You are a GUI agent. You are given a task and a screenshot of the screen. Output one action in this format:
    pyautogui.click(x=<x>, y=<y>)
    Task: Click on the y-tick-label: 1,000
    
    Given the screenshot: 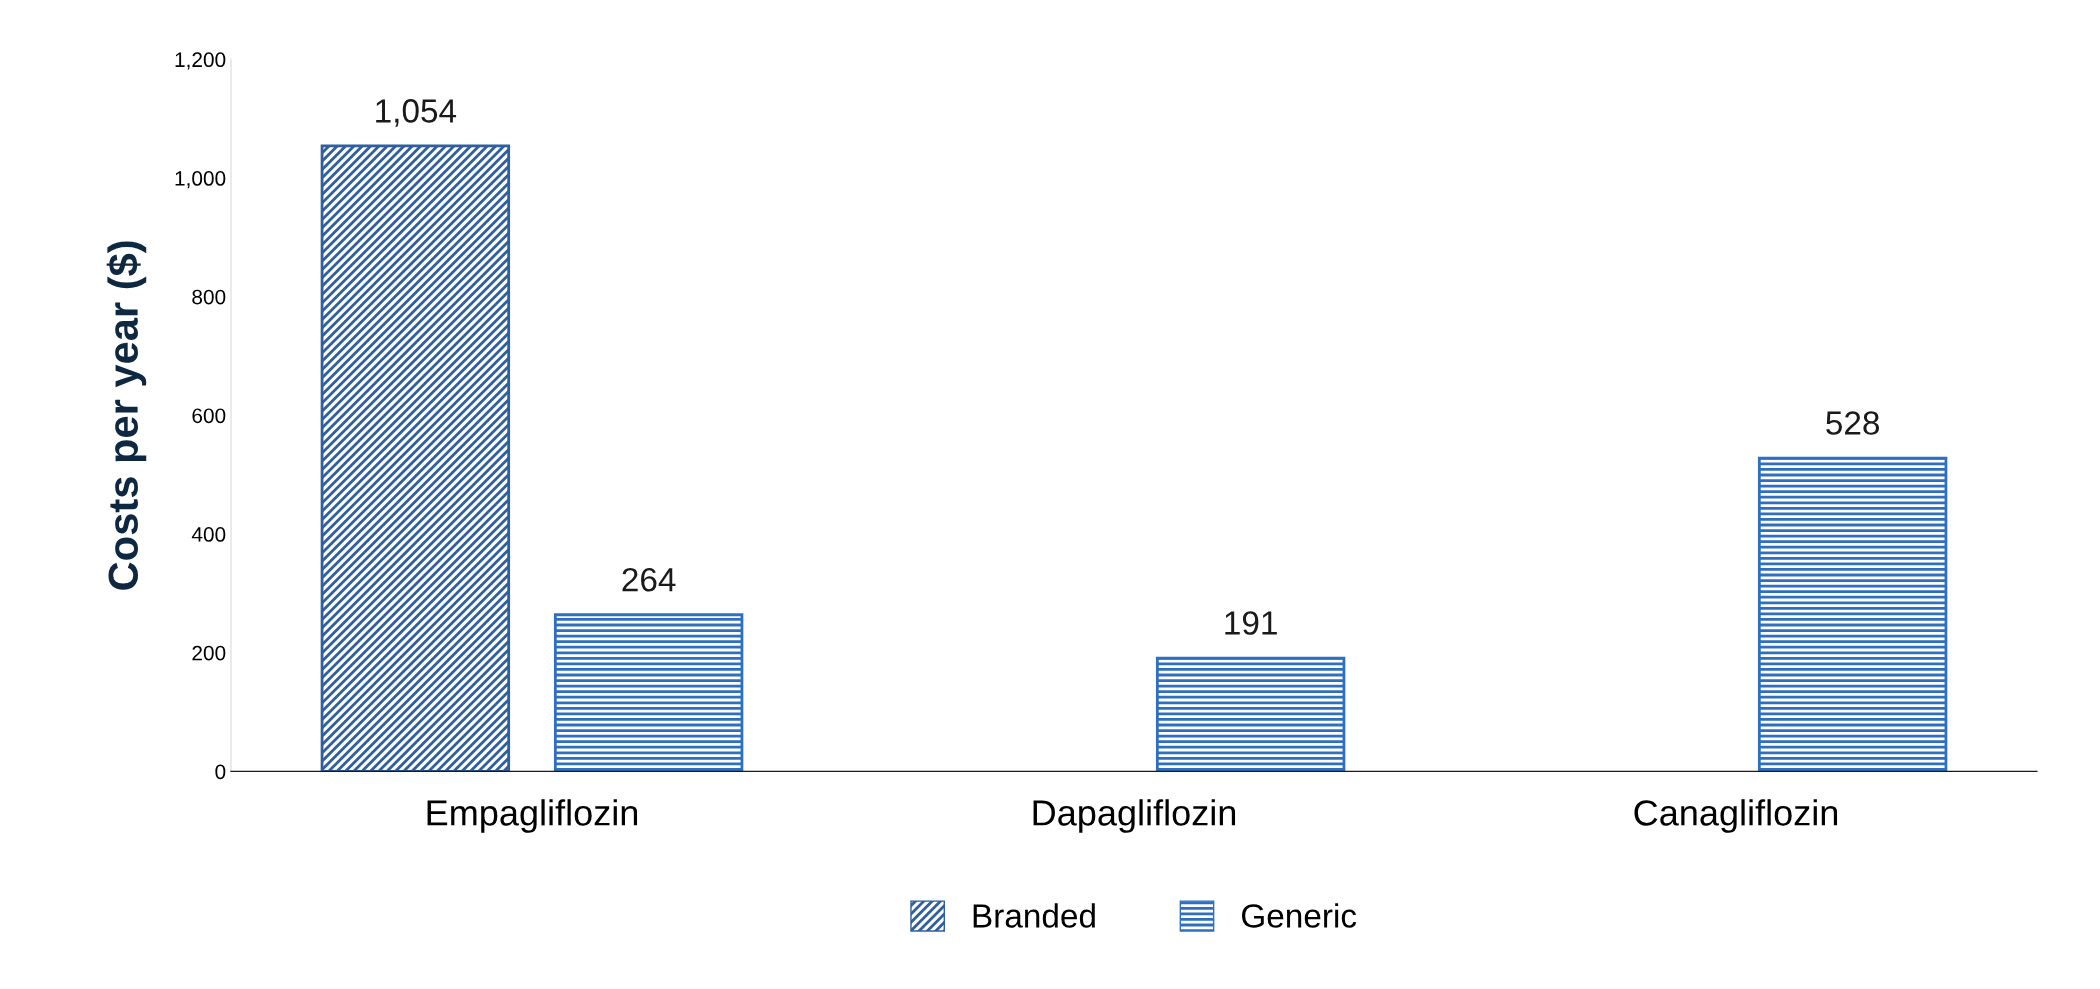 What is the action you would take?
    pyautogui.click(x=200, y=180)
    